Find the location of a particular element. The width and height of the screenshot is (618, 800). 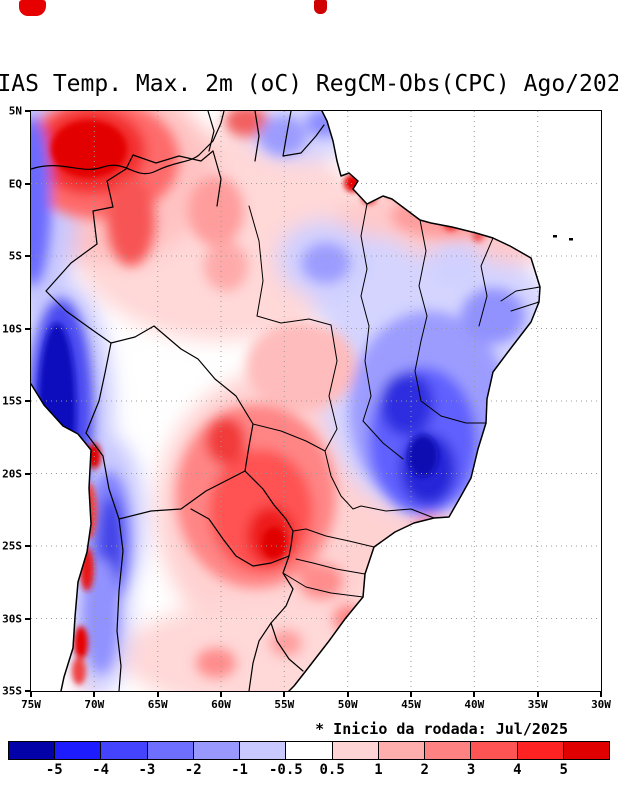

colorbar-tick-label: 0.5 is located at coordinates (332, 770).